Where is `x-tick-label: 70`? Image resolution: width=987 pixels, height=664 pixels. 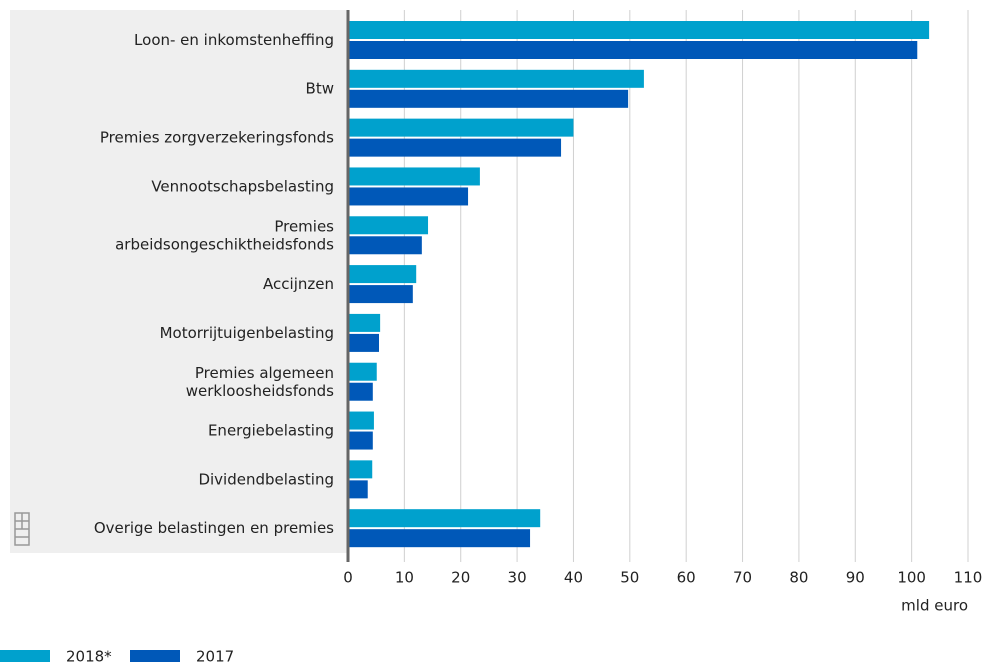
x-tick-label: 70 is located at coordinates (742, 578).